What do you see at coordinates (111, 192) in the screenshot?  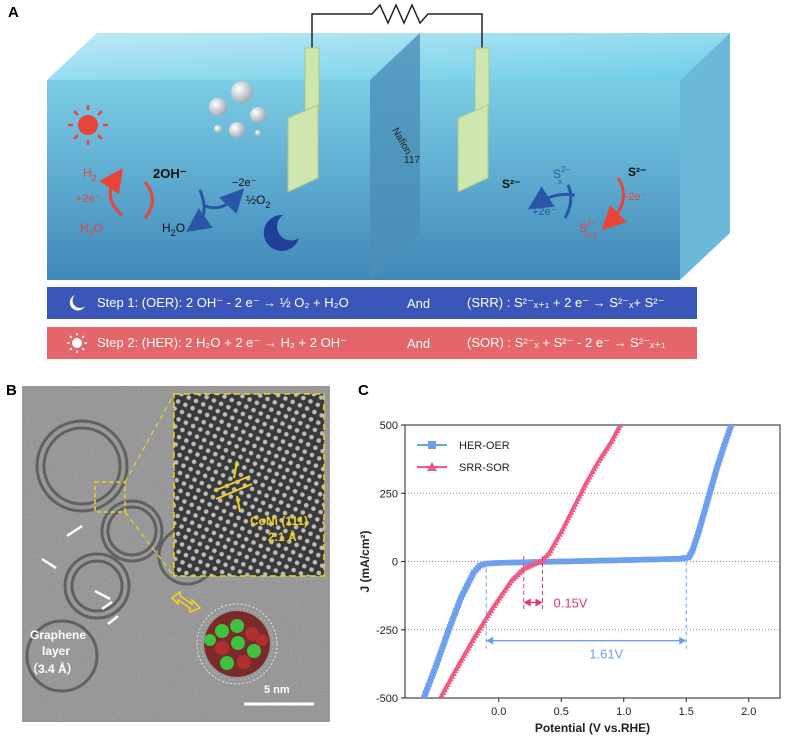 I see `her-arrow-up` at bounding box center [111, 192].